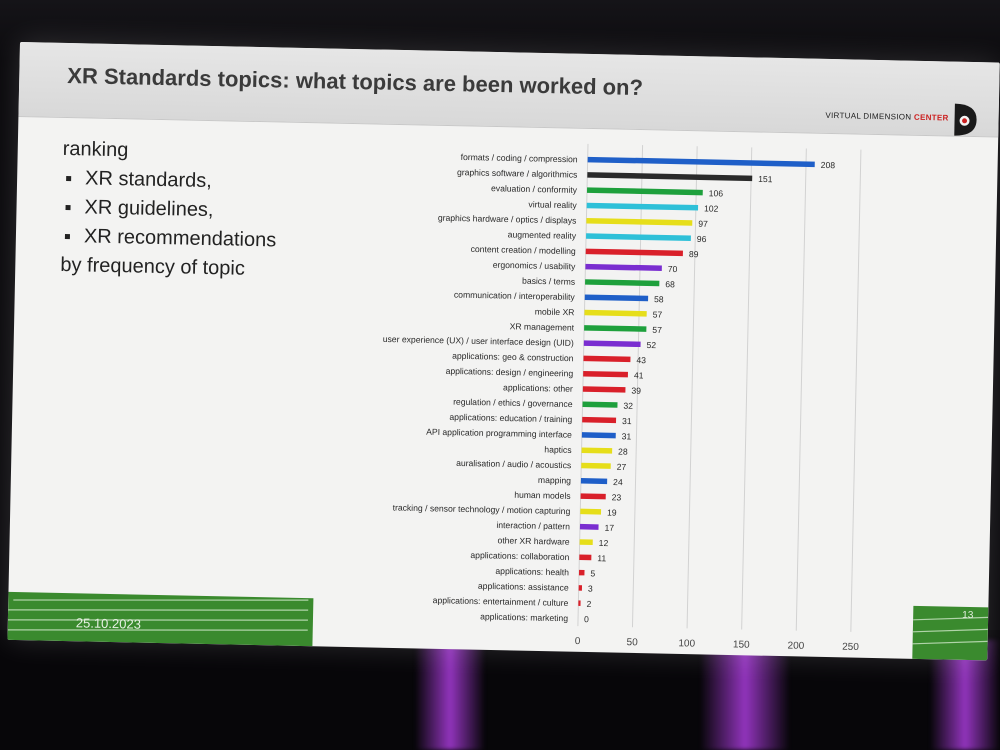  What do you see at coordinates (586, 619) in the screenshot?
I see `data-label: 0` at bounding box center [586, 619].